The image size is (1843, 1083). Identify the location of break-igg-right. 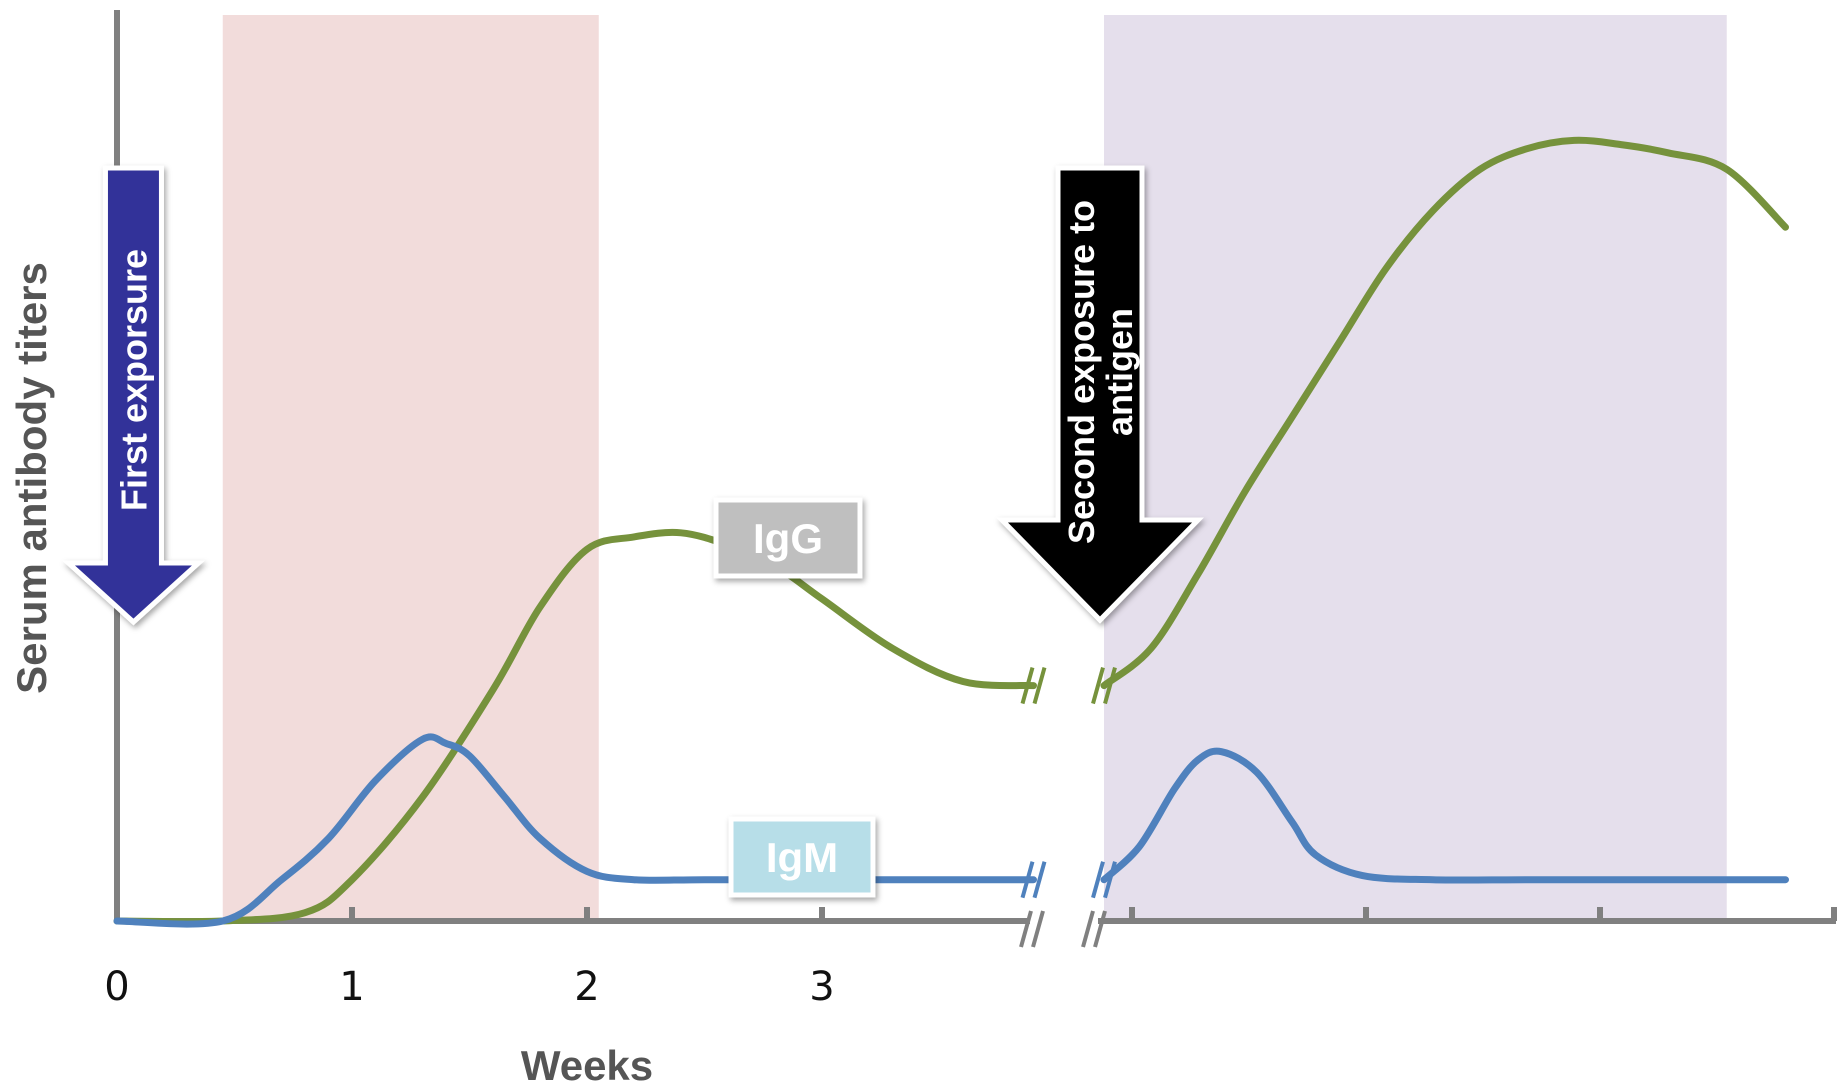
(1104, 686).